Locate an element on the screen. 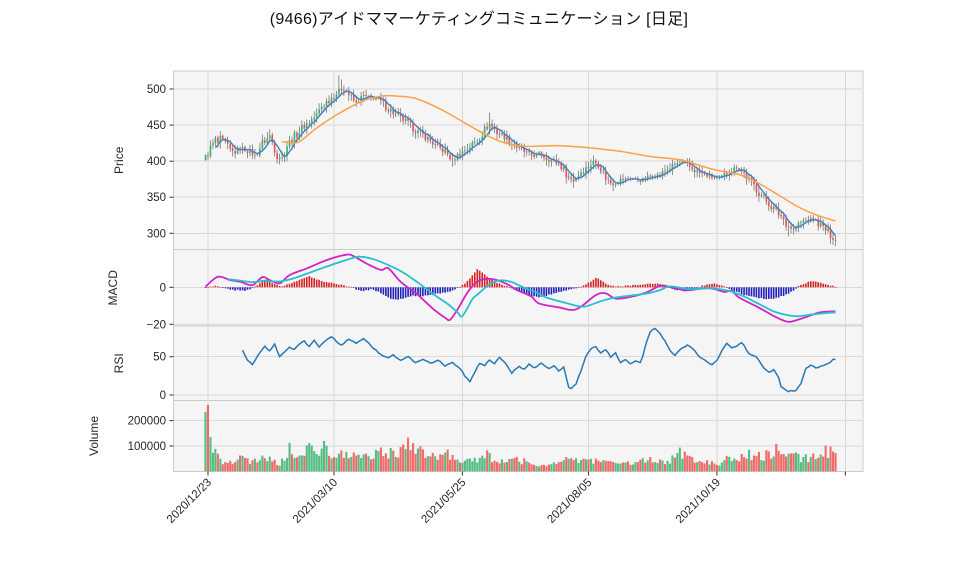 The width and height of the screenshot is (958, 575). volume-tick-label: 200000 is located at coordinates (147, 422).